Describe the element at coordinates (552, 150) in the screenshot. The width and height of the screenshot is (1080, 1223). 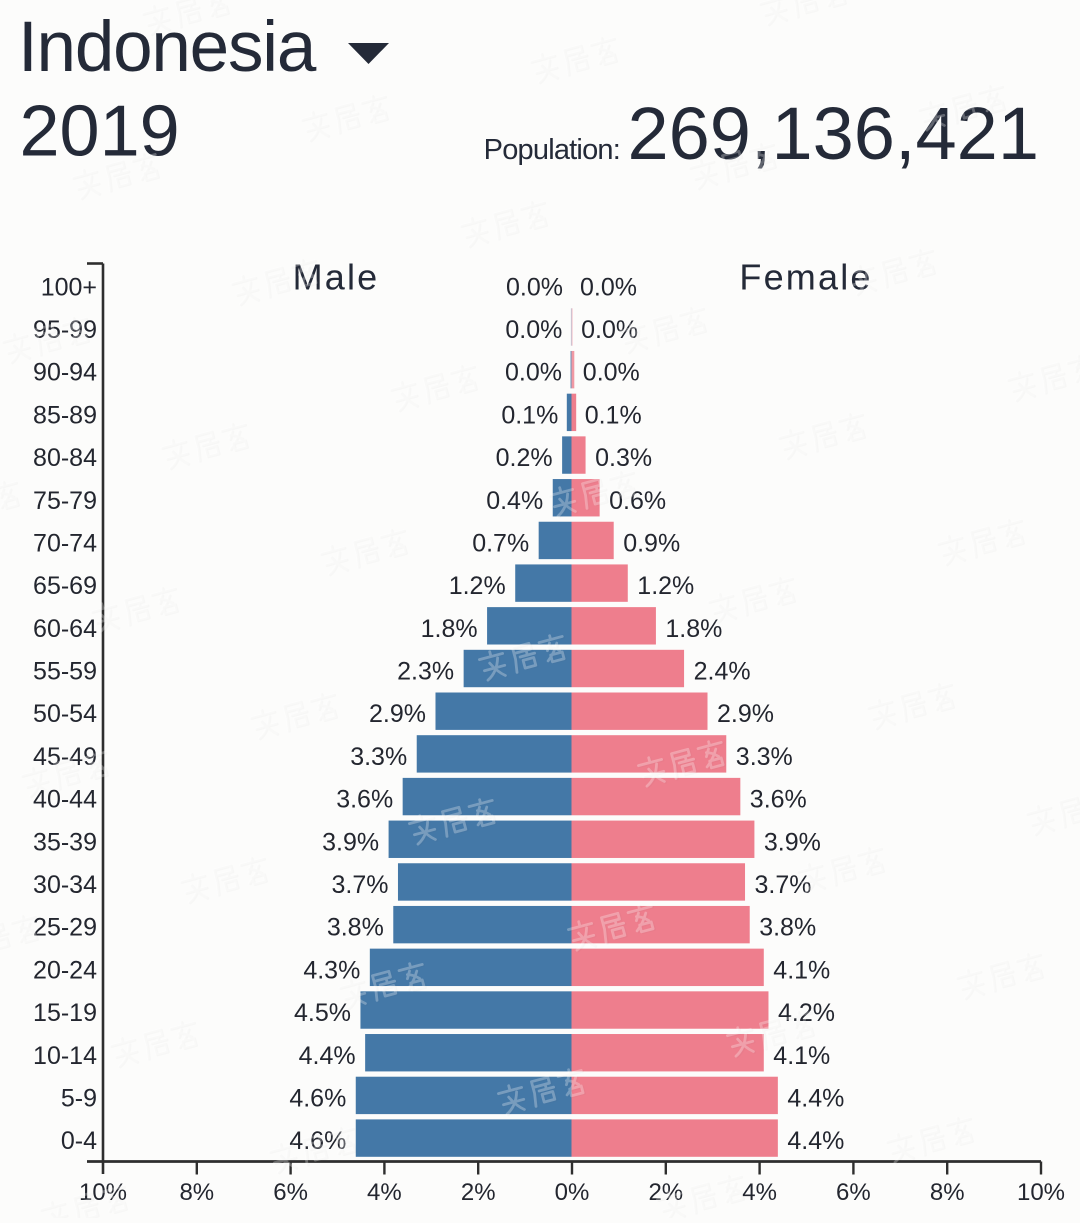
I see `svg-text: Population:` at that location.